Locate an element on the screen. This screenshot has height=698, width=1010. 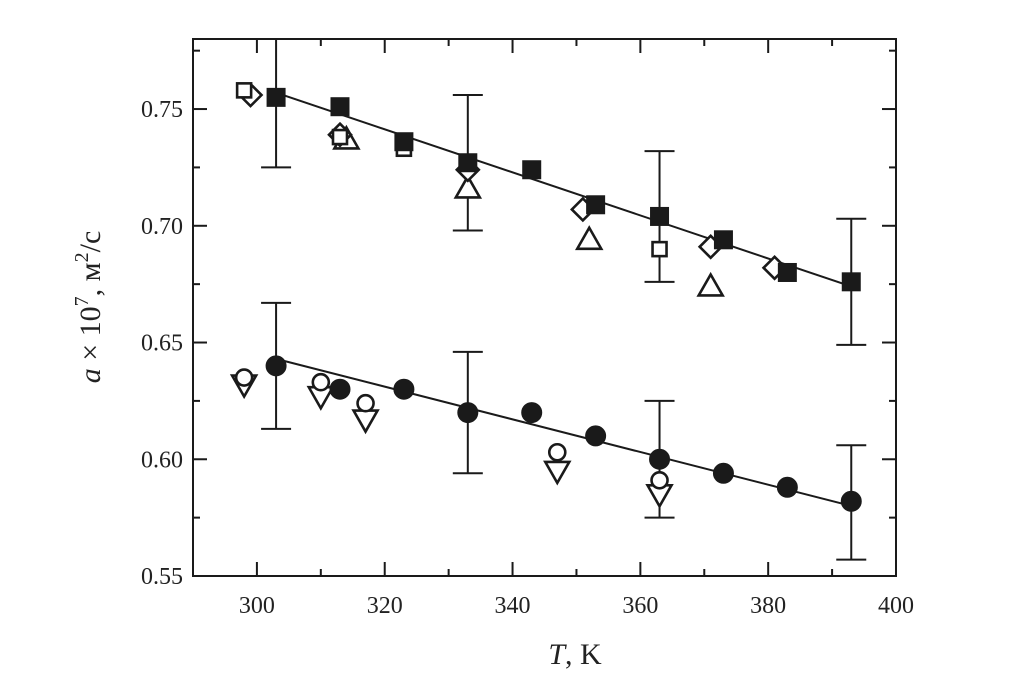
x-axis-label: T, K is located at coordinates (575, 654).